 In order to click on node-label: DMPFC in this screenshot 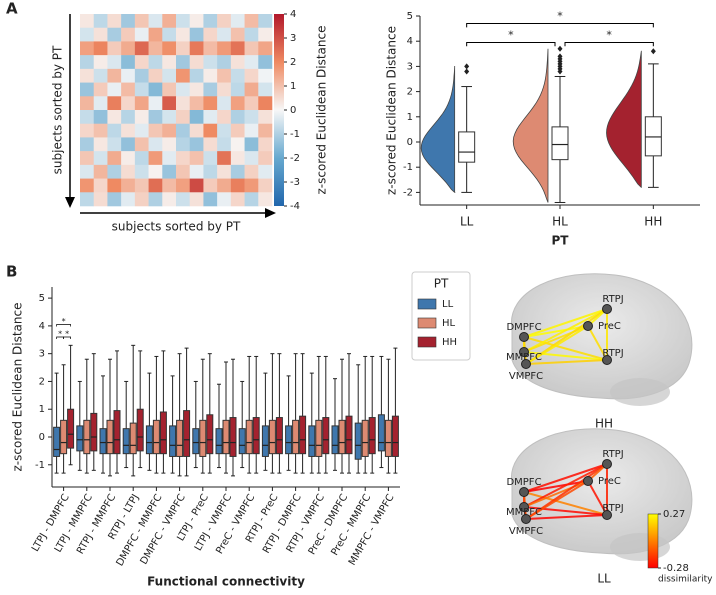, I will do `click(523, 482)`.